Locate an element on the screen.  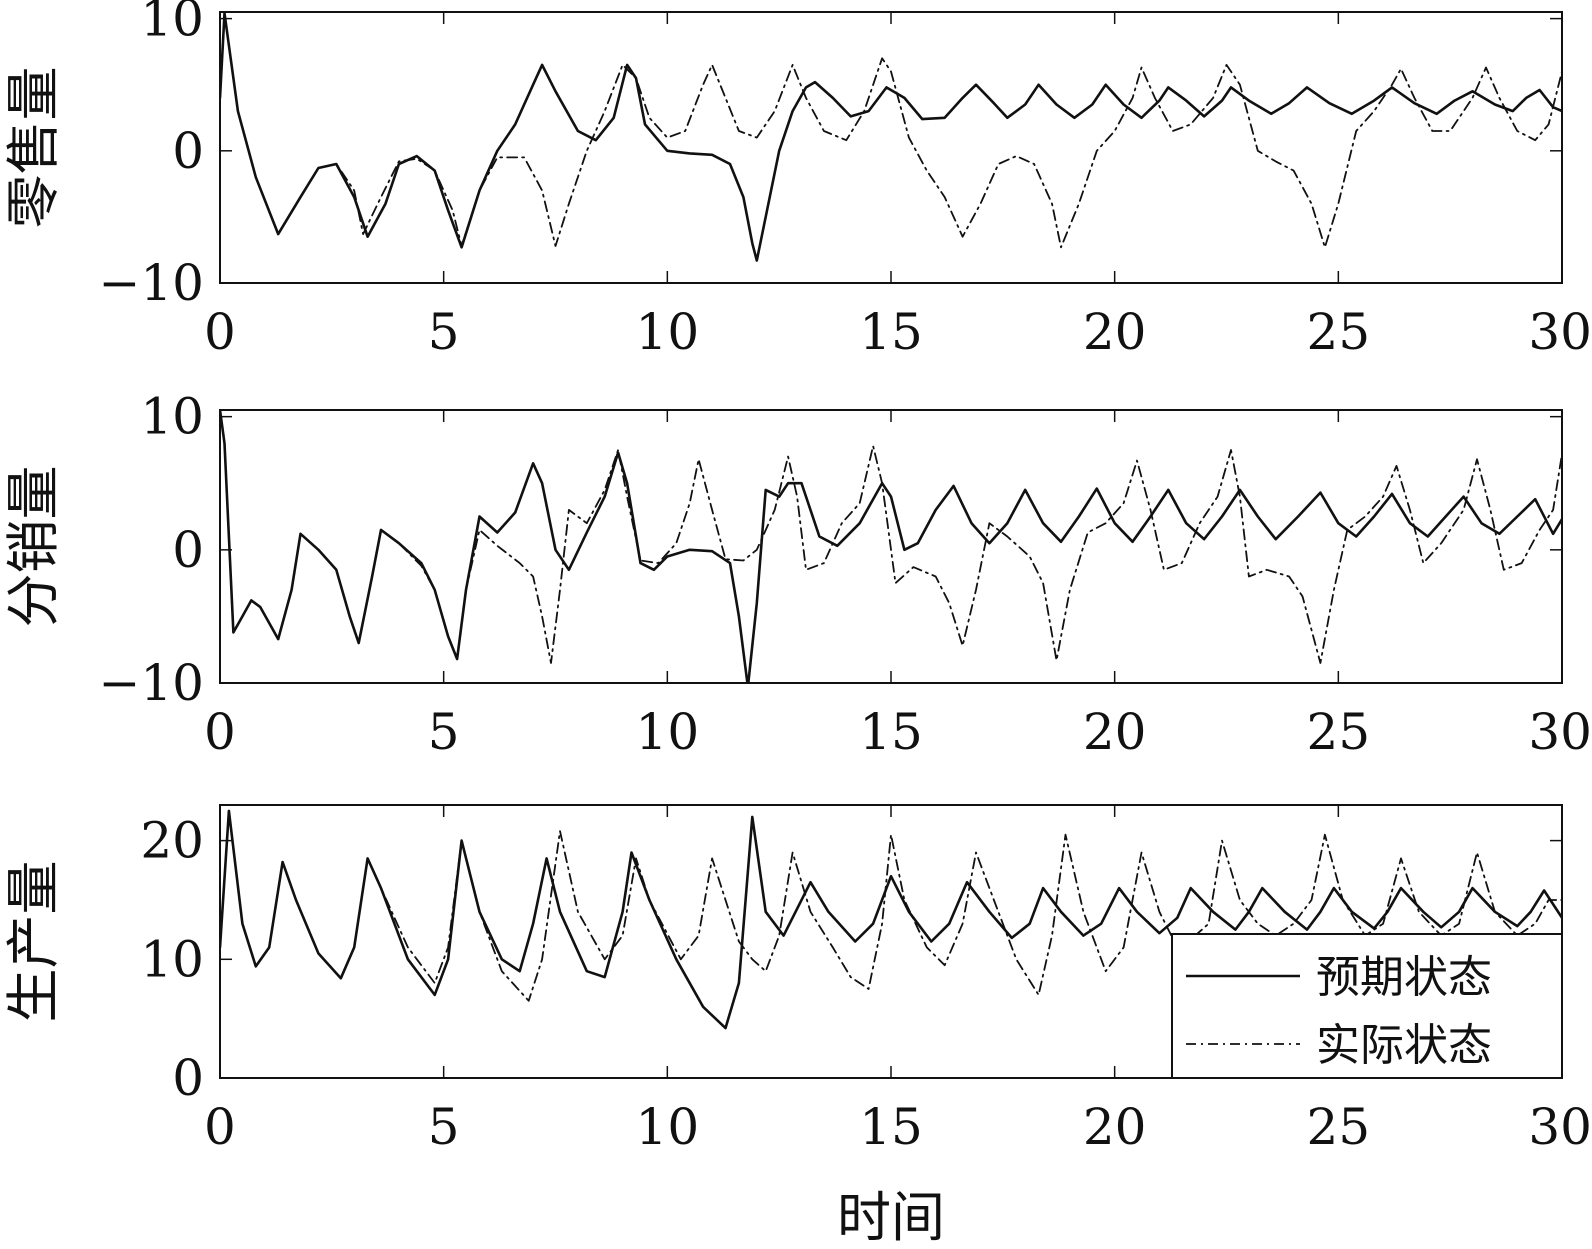
x-axis-label: 时间 is located at coordinates (891, 1217).